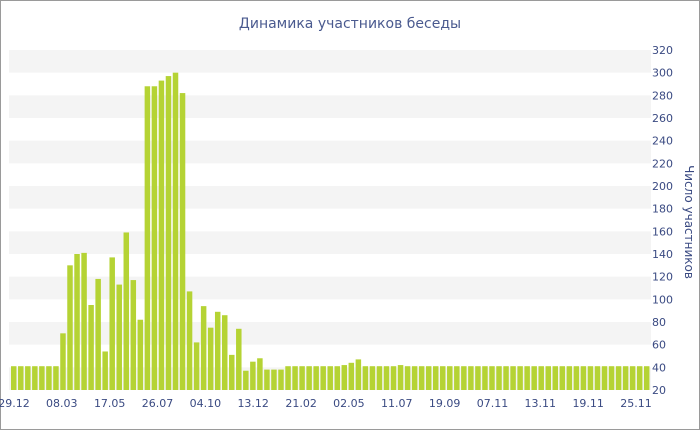 This screenshot has height=430, width=700. Describe the element at coordinates (662, 50) in the screenshot. I see `y-tick-label: 320` at that location.